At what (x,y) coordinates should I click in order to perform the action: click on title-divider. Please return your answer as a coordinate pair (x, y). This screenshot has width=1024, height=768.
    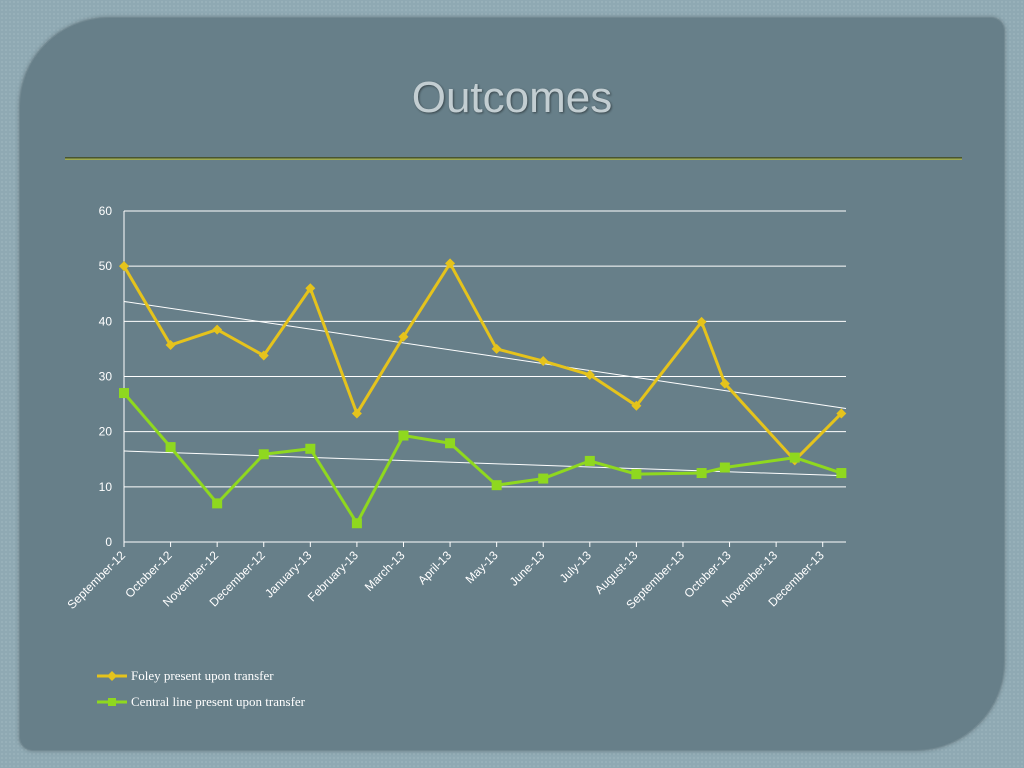
    Looking at the image, I should click on (513, 158).